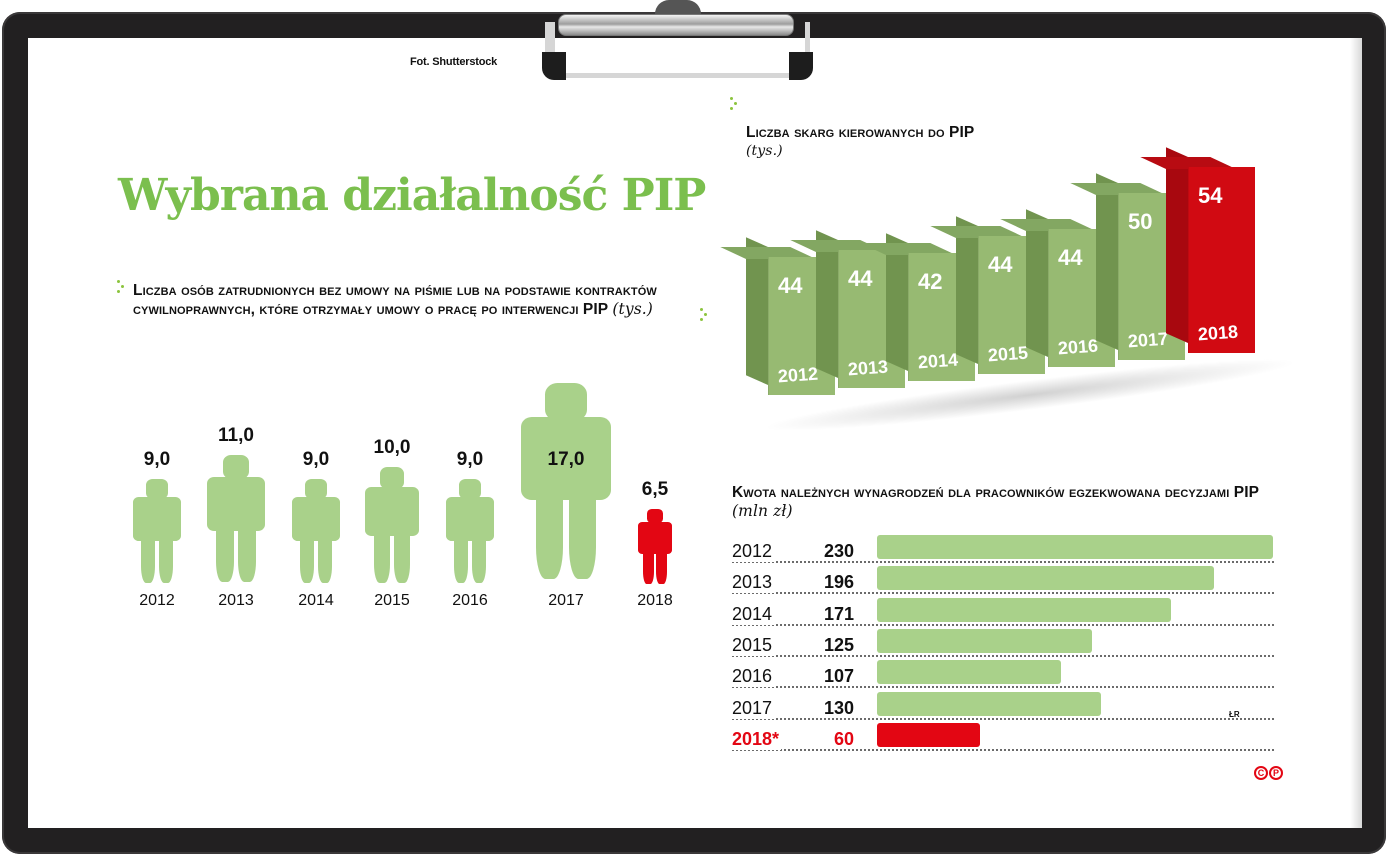 The height and width of the screenshot is (856, 1400). What do you see at coordinates (157, 600) in the screenshot?
I see `person-year-label: 2012` at bounding box center [157, 600].